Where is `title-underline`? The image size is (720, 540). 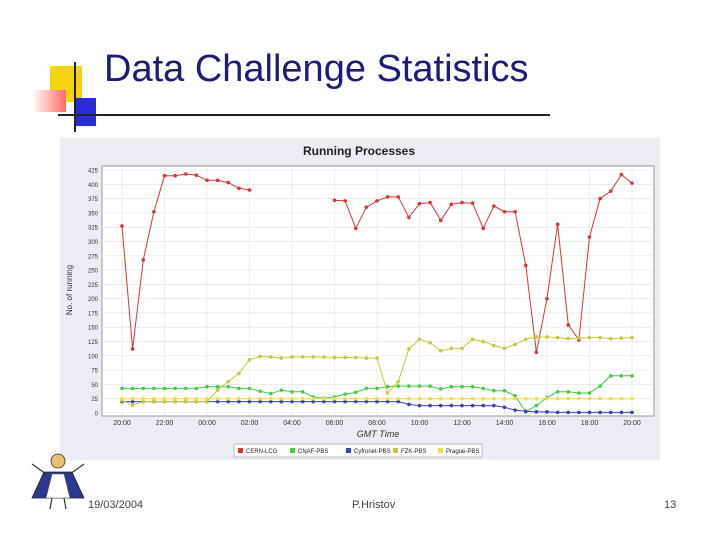 title-underline is located at coordinates (304, 115).